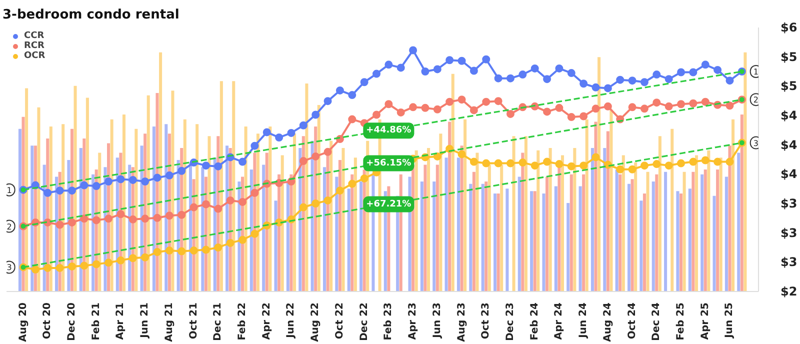 The width and height of the screenshot is (800, 344). I want to click on x-tick-label: Dec 22, so click(364, 321).